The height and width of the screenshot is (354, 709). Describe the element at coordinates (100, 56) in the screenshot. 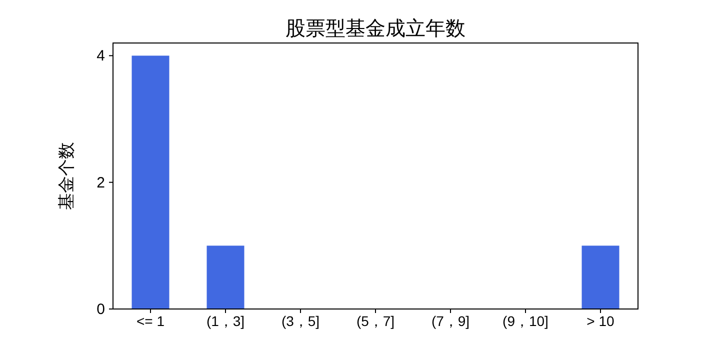

I see `y-tick-label: 4` at that location.